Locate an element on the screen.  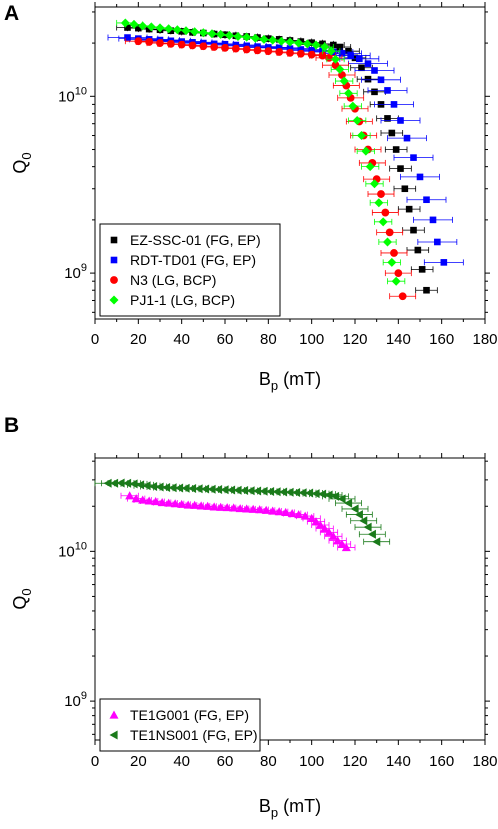
x-tick-label: 80 is located at coordinates (268, 761).